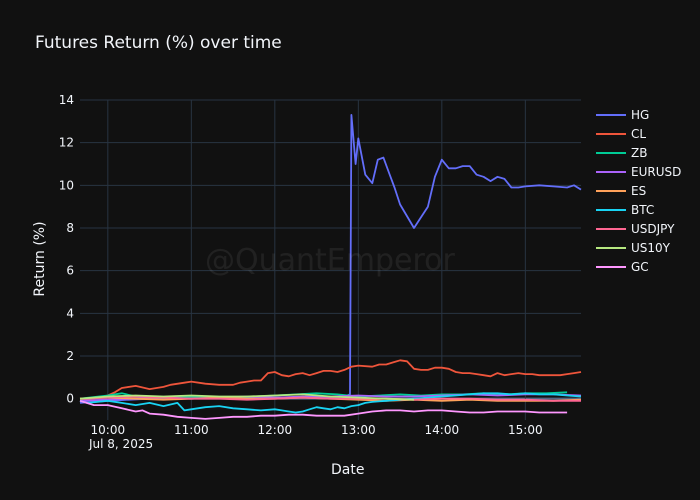 This screenshot has width=700, height=500. I want to click on y-tick-label: 0, so click(70, 399).